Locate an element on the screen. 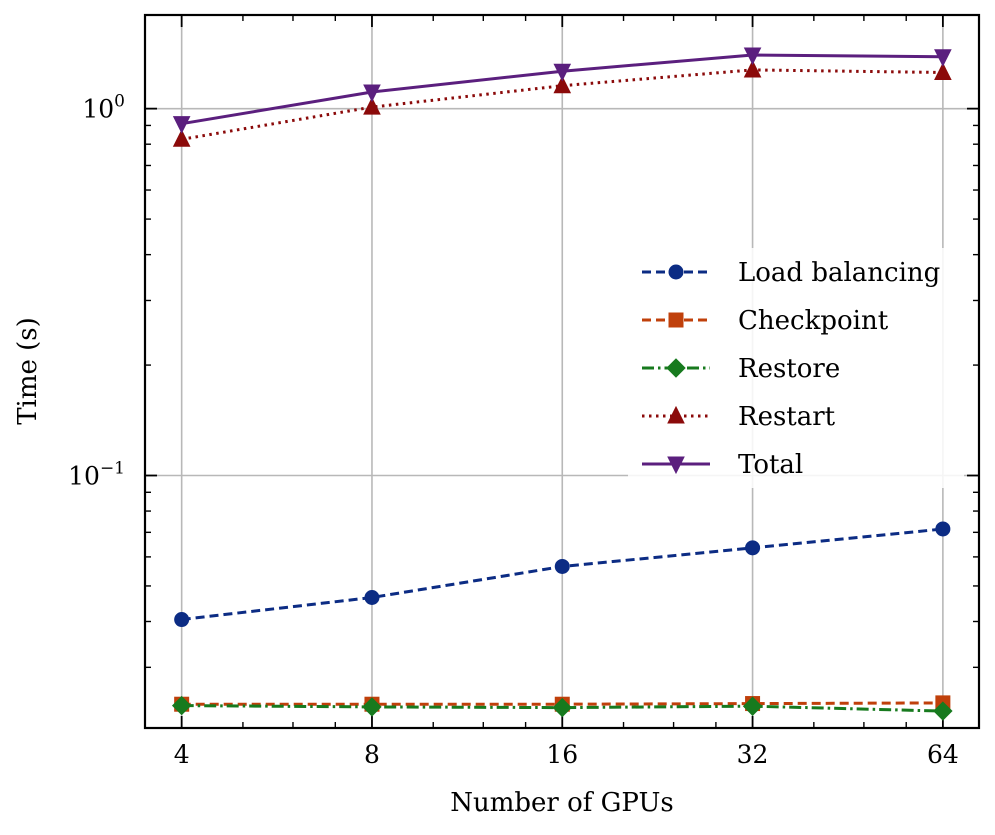 Image resolution: width=995 pixels, height=835 pixels. x-axis-label: Number of GPUs is located at coordinates (561, 803).